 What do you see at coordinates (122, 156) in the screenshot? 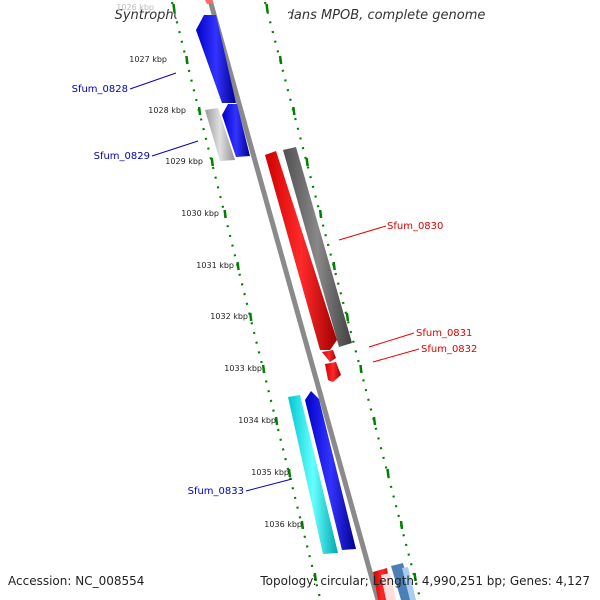
I see `gene-label-sfum-0829: Sfum_0829` at bounding box center [122, 156].